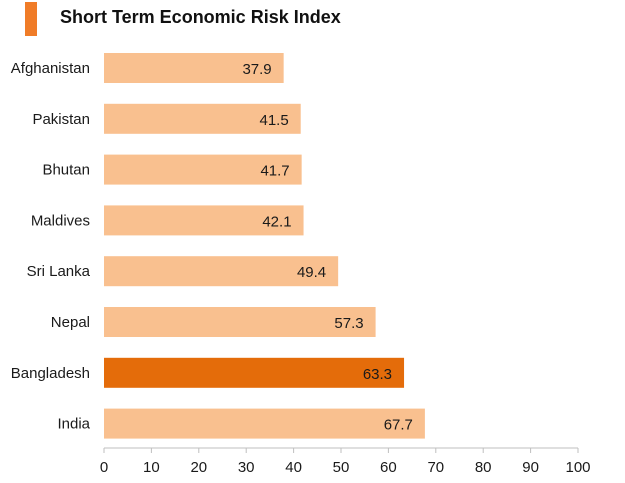 This screenshot has width=625, height=483. I want to click on category-label-nepal: Nepal, so click(70, 322).